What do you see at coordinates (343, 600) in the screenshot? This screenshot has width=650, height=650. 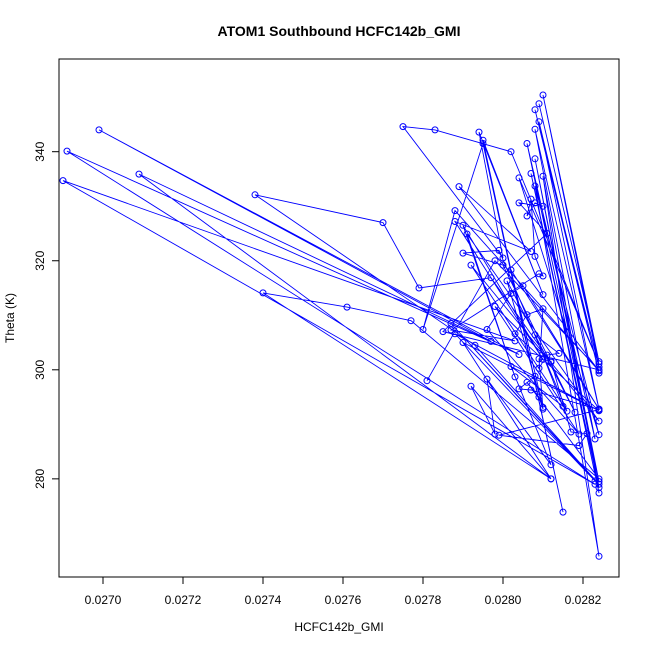 I see `x-tick-label: 0.0276` at bounding box center [343, 600].